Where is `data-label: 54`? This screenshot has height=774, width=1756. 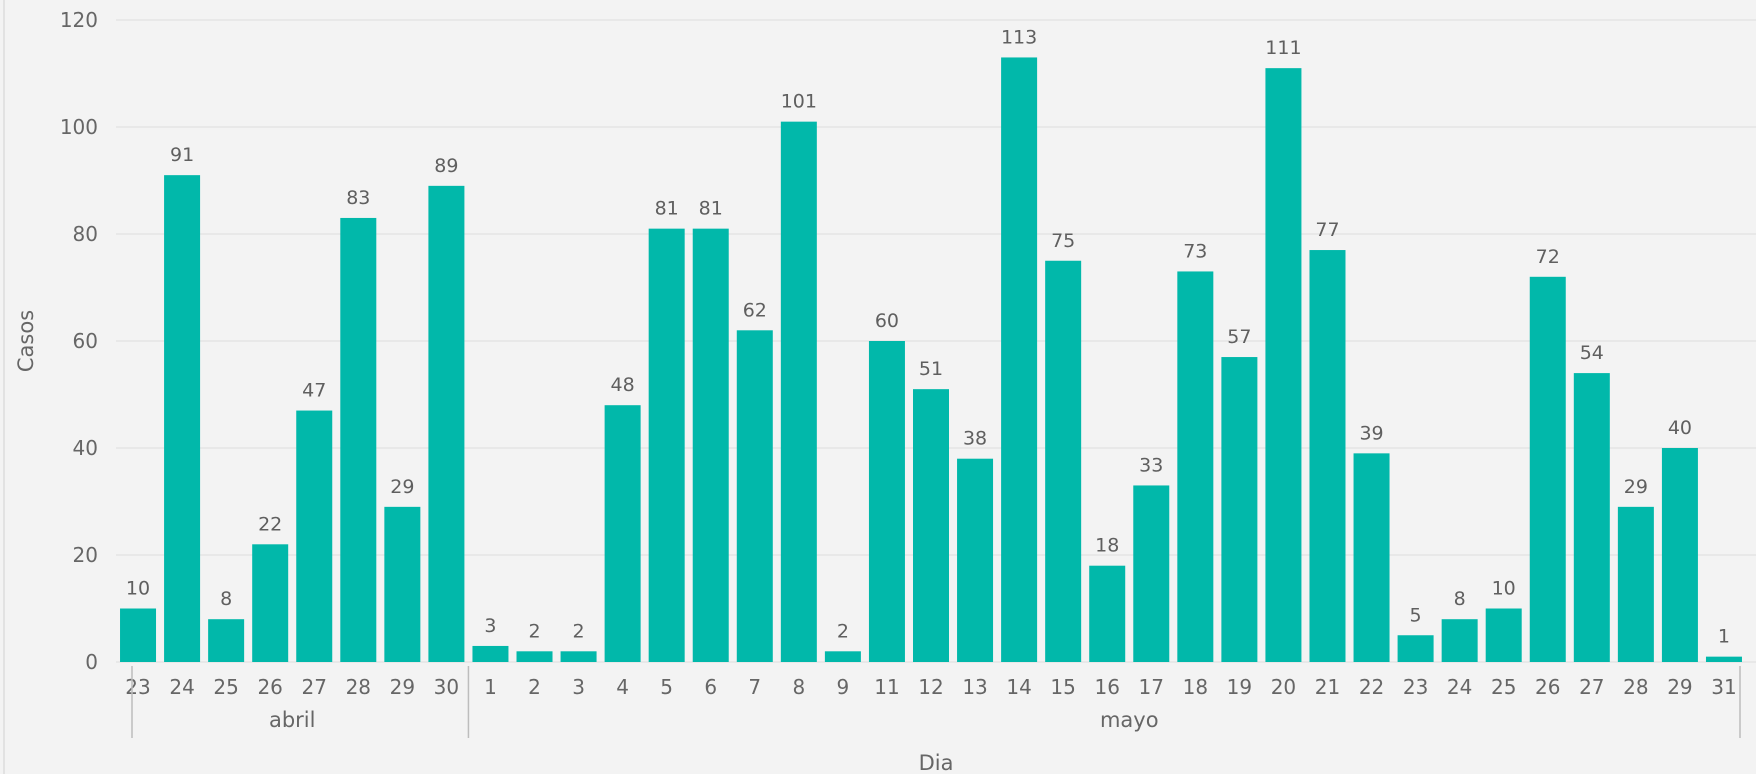 data-label: 54 is located at coordinates (1592, 353).